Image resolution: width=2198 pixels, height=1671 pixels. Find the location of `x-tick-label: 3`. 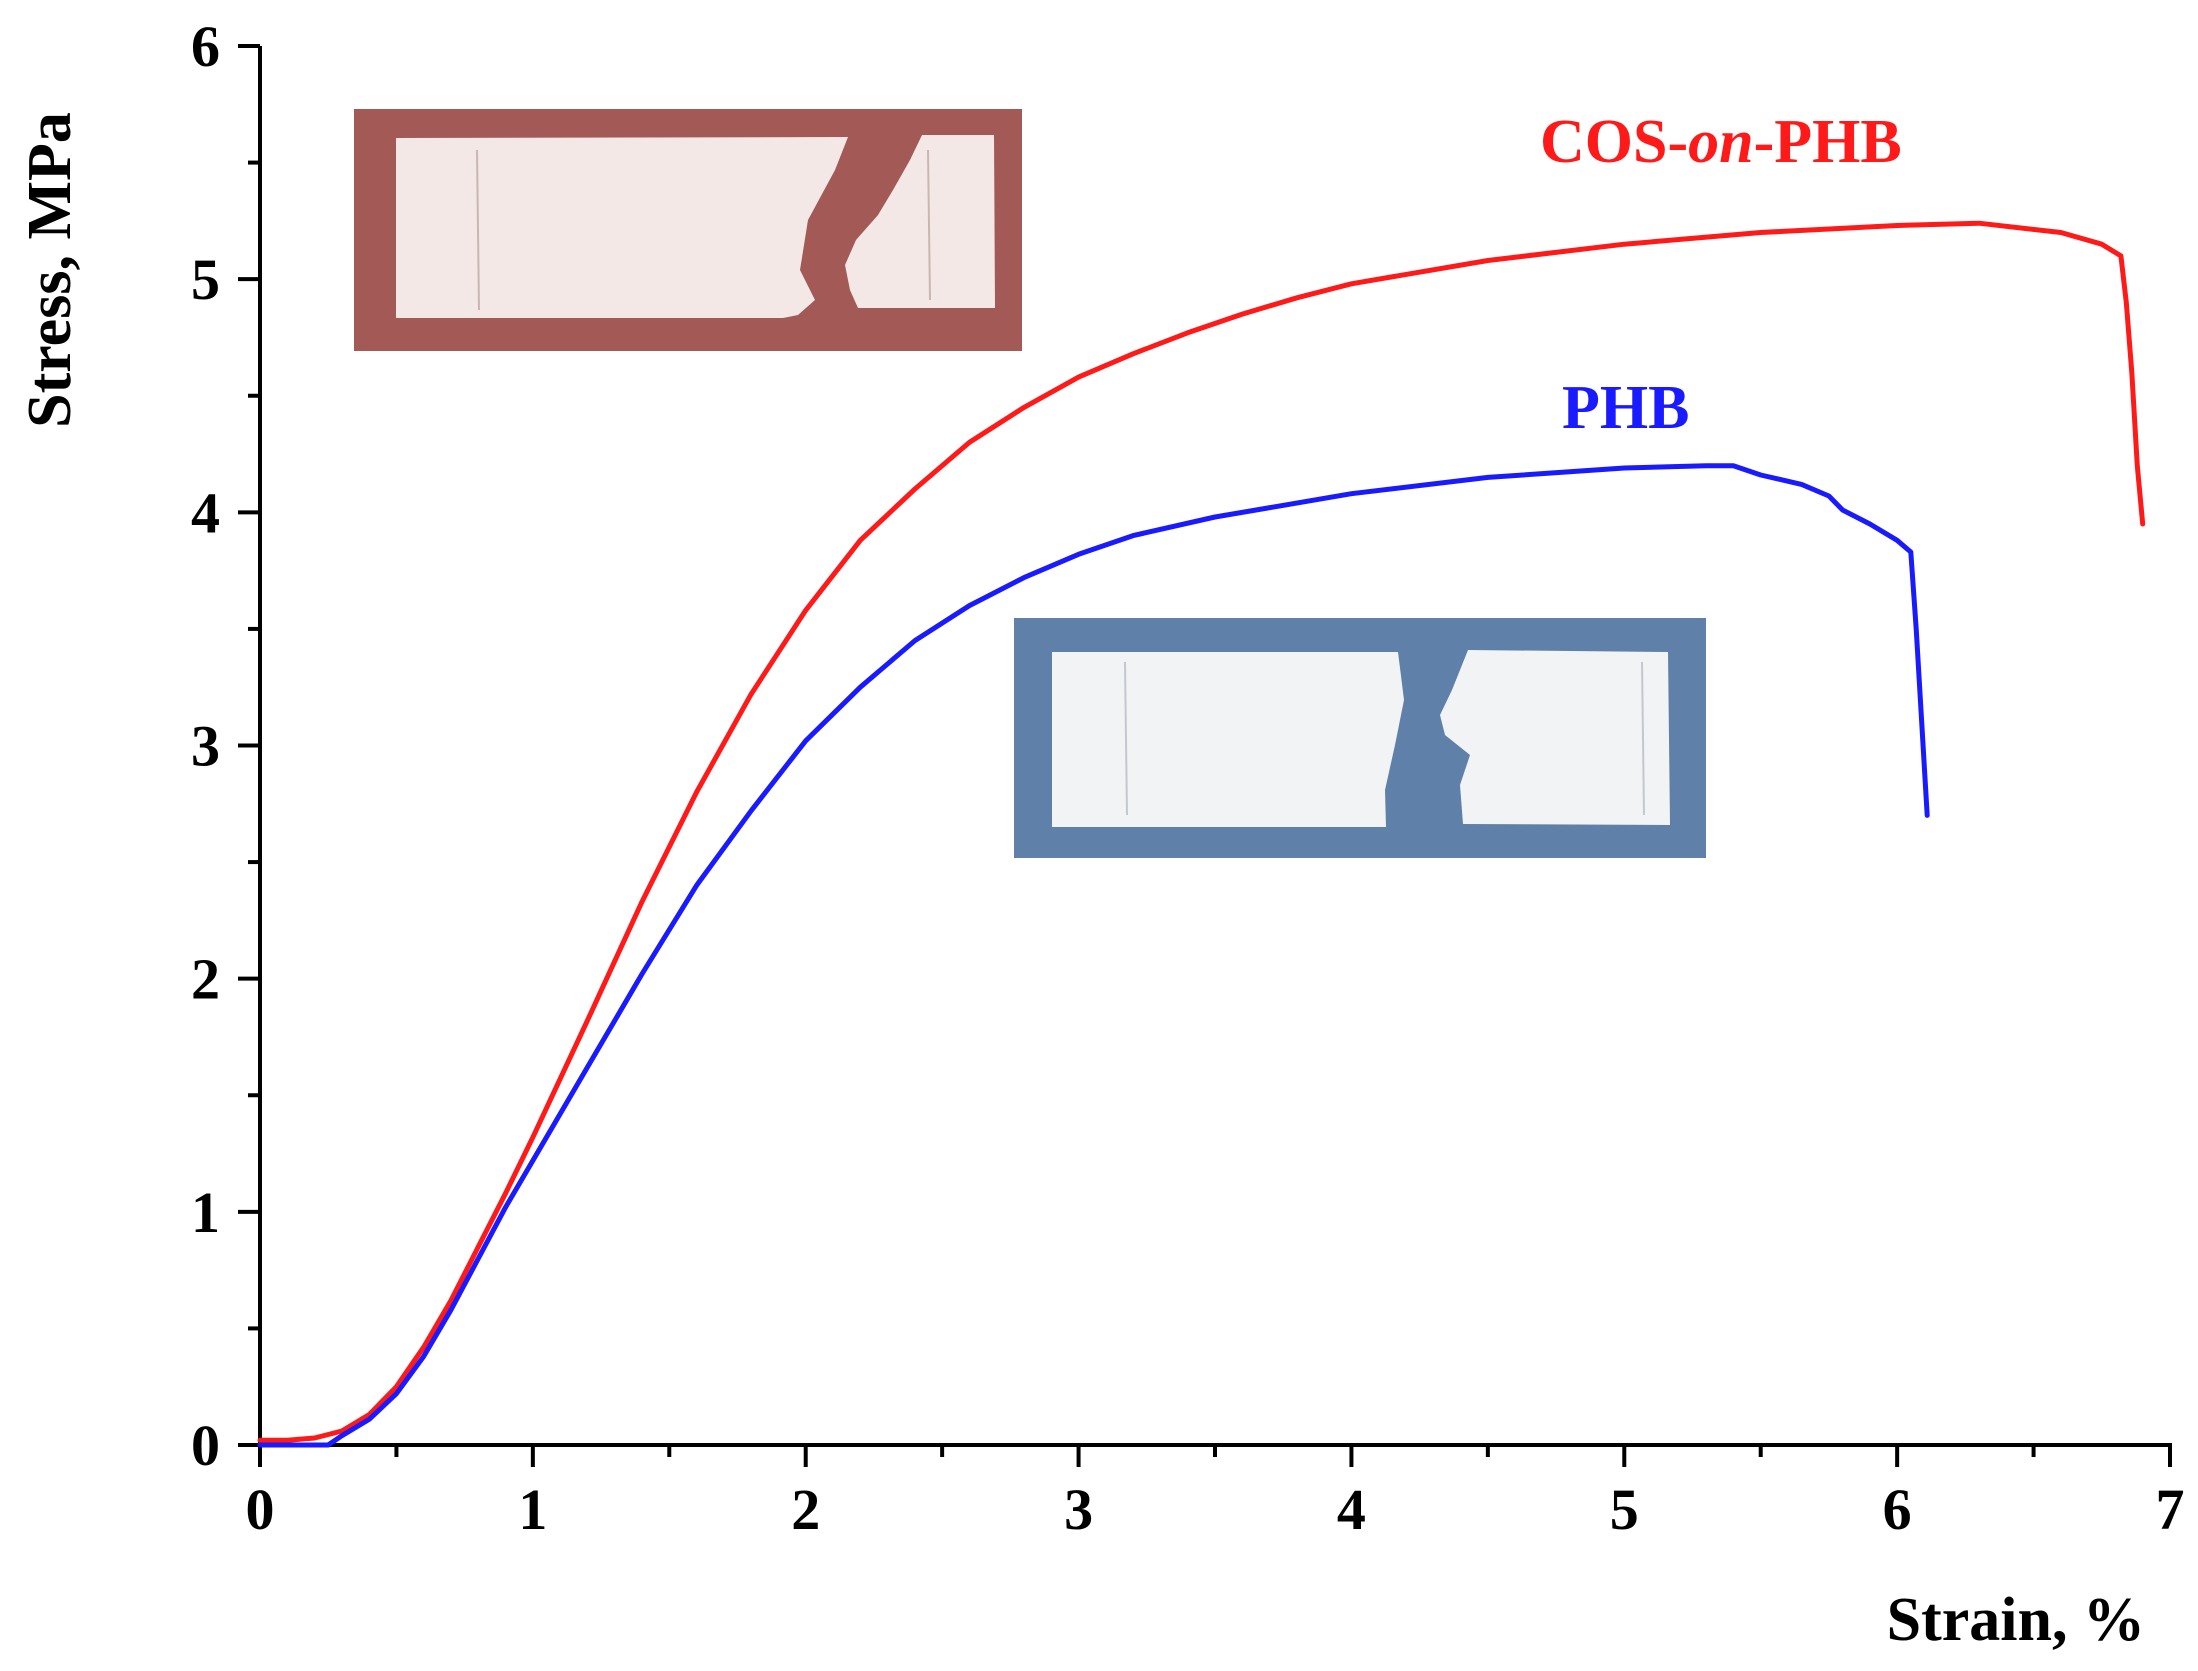

x-tick-label: 3 is located at coordinates (1078, 1509).